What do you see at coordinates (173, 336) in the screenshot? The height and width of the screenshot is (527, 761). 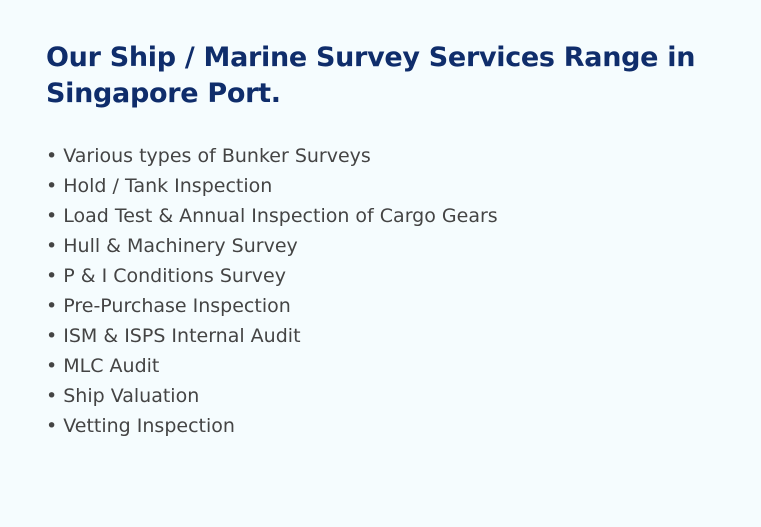 I see `service-item-ism-isps-audit: • ISM & ISPS Internal Audit` at bounding box center [173, 336].